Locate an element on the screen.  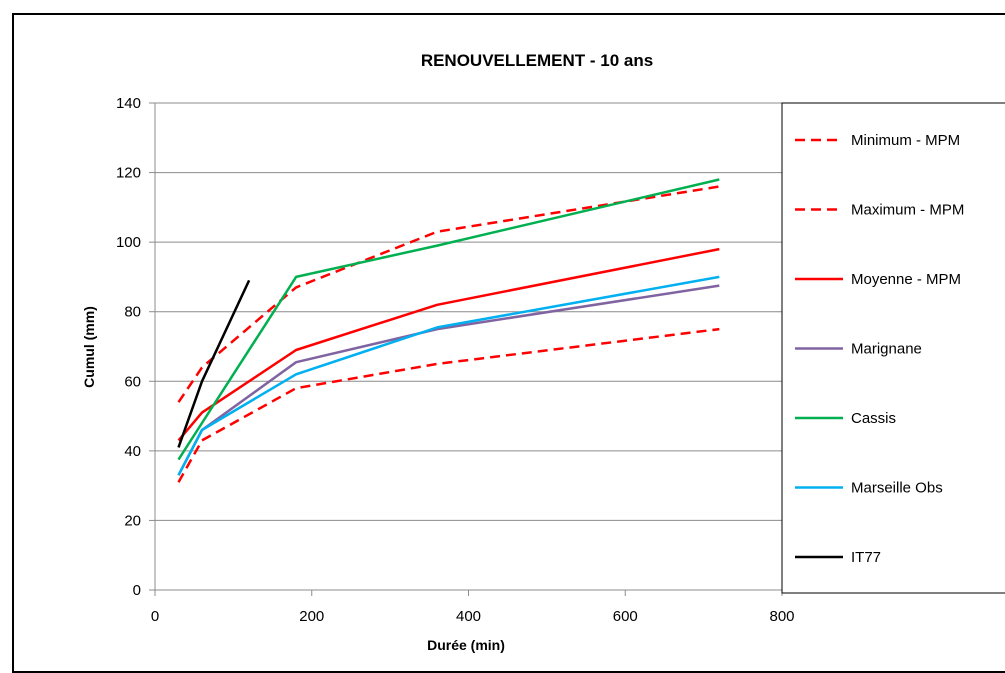
legend-label-4: Cassis is located at coordinates (873, 418).